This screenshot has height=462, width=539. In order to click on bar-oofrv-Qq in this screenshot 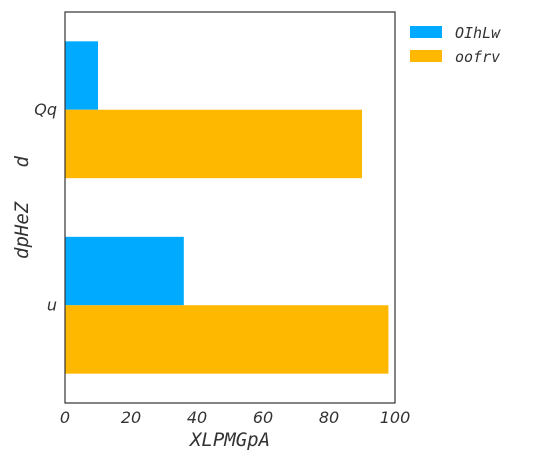, I will do `click(213, 144)`.